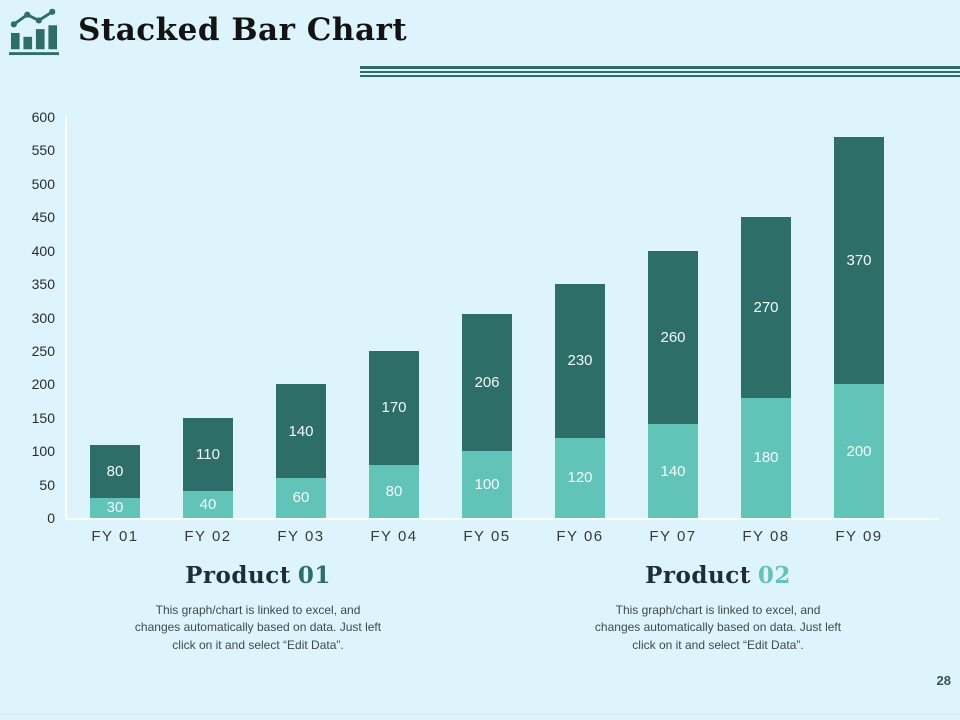  I want to click on product-01-title: Product 01, so click(258, 575).